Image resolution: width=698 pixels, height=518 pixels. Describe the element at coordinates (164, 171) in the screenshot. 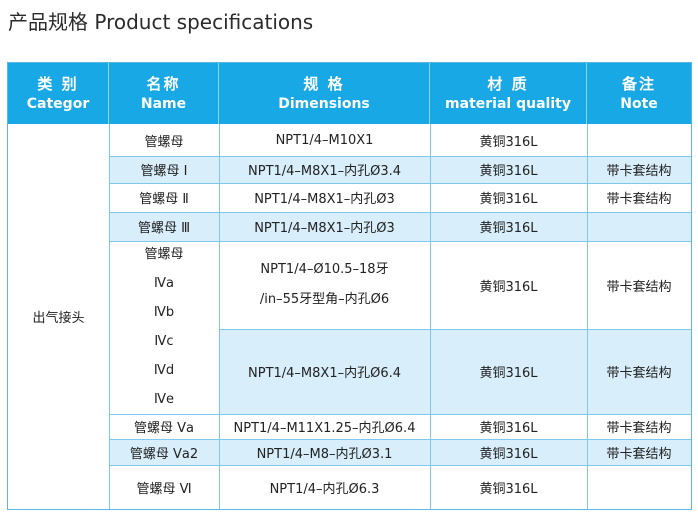

I see `row-2-name: 管螺母 Ⅰ` at that location.